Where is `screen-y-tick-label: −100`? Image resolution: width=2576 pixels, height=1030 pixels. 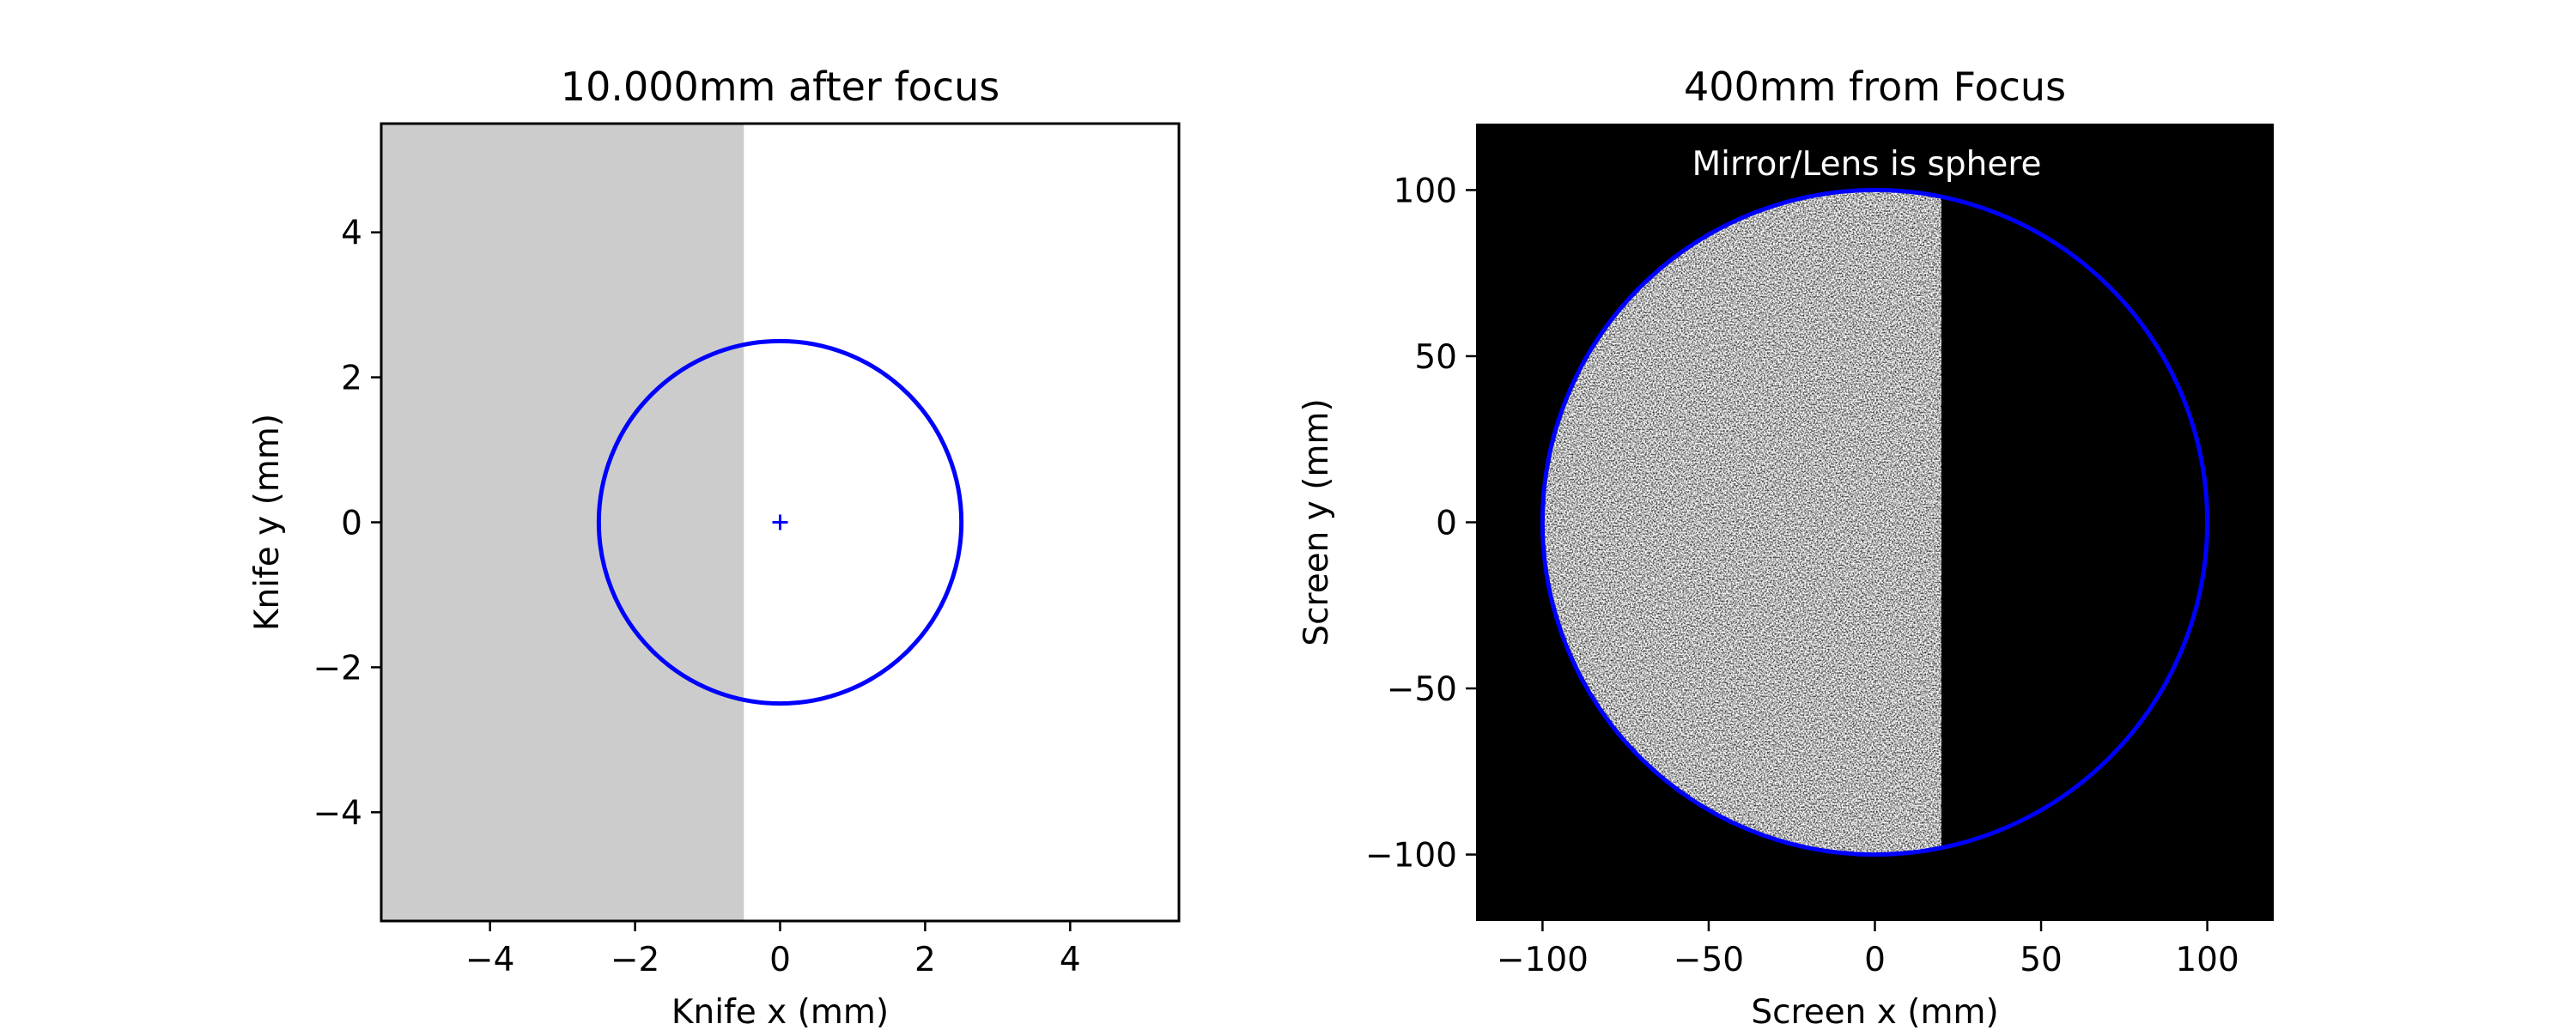 screen-y-tick-label: −100 is located at coordinates (1411, 856).